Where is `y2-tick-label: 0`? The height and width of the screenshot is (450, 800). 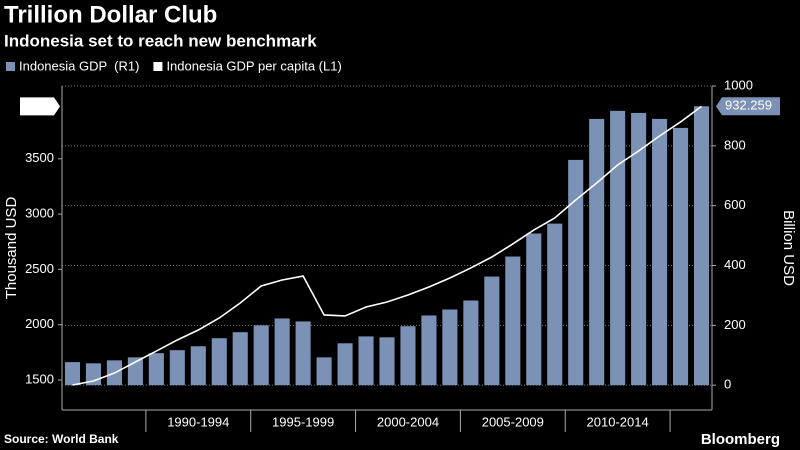
y2-tick-label: 0 is located at coordinates (727, 384).